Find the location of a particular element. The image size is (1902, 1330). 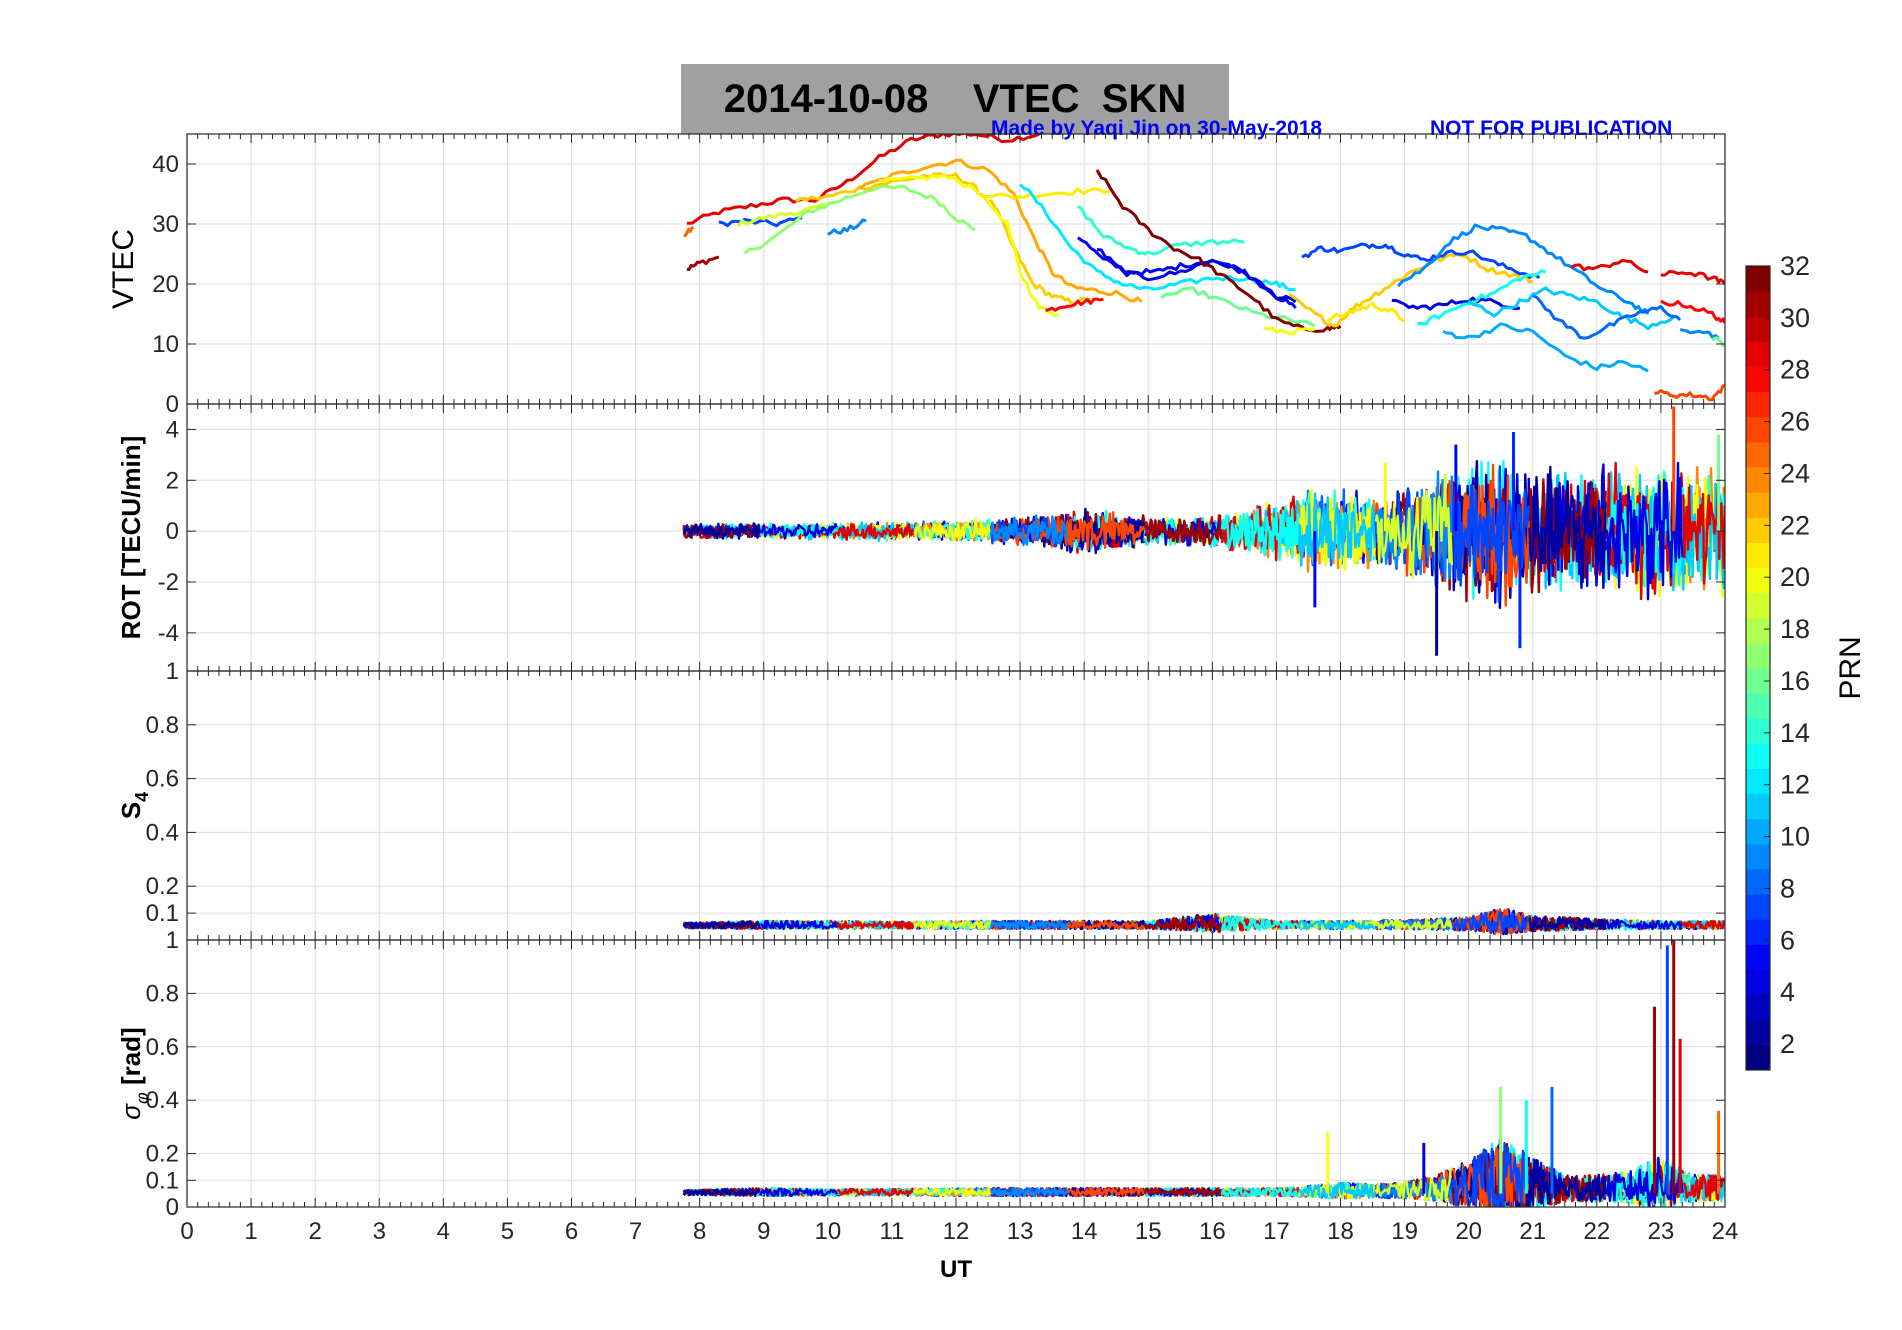

y-tick-label: 0.8 is located at coordinates (162, 725).